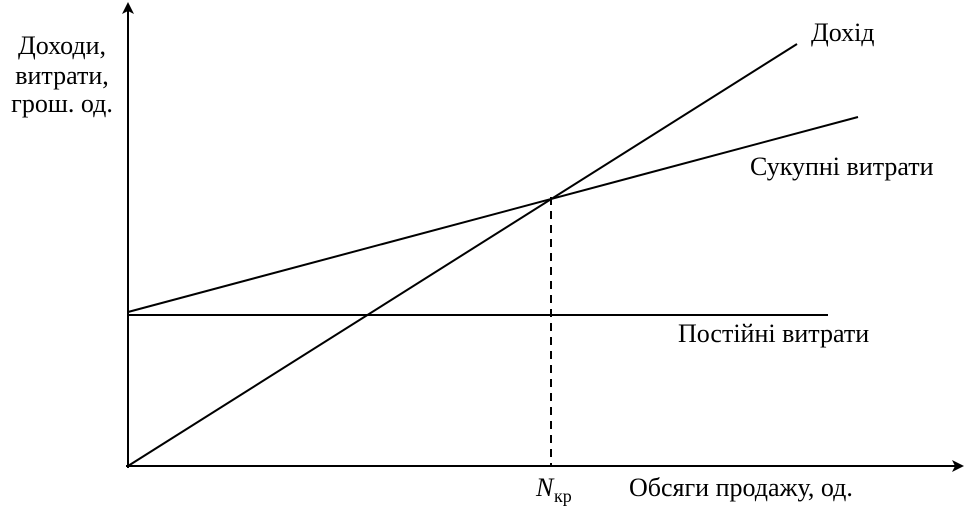  I want to click on y-axis-label: витрати,, so click(62, 75).